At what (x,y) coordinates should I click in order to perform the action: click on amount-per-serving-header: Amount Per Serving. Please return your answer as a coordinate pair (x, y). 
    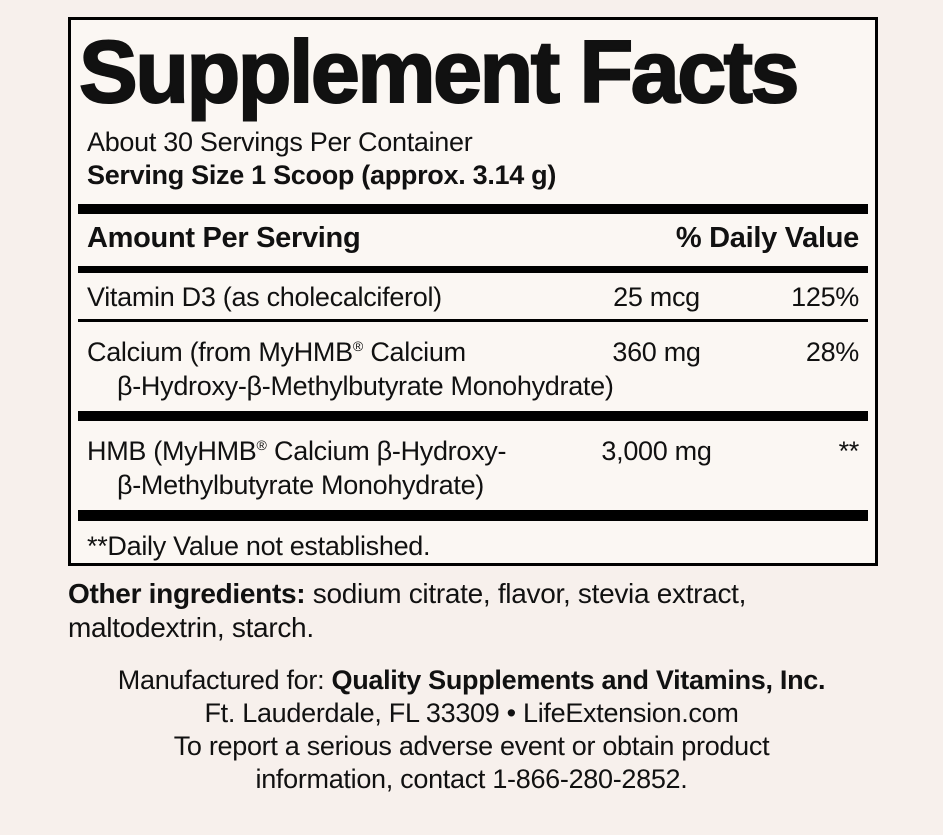
    Looking at the image, I should click on (224, 237).